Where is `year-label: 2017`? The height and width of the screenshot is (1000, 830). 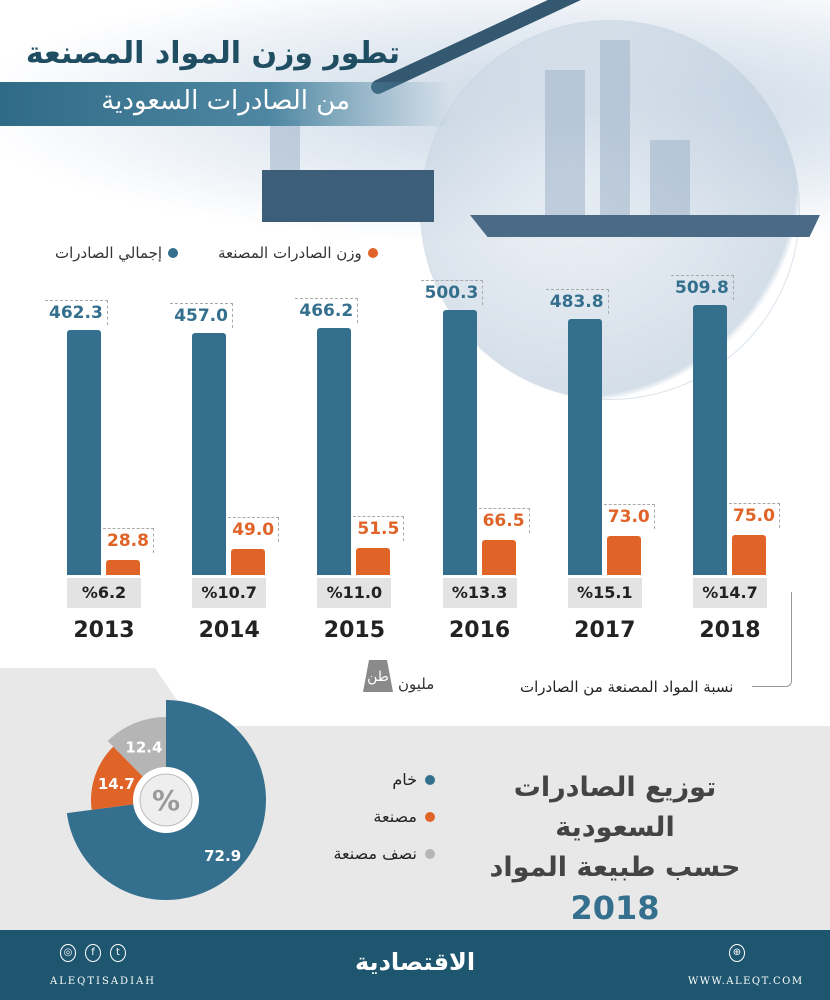 year-label: 2017 is located at coordinates (605, 630).